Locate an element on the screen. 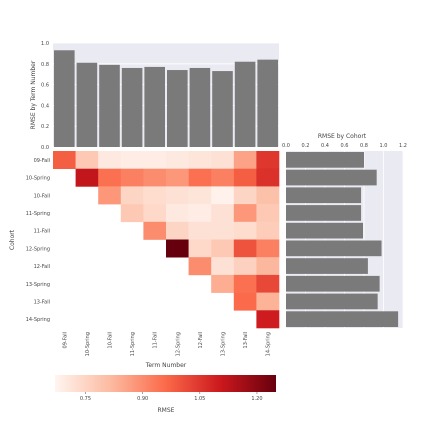  heatmap-x-tick-label: 10-Fall is located at coordinates (111, 340).